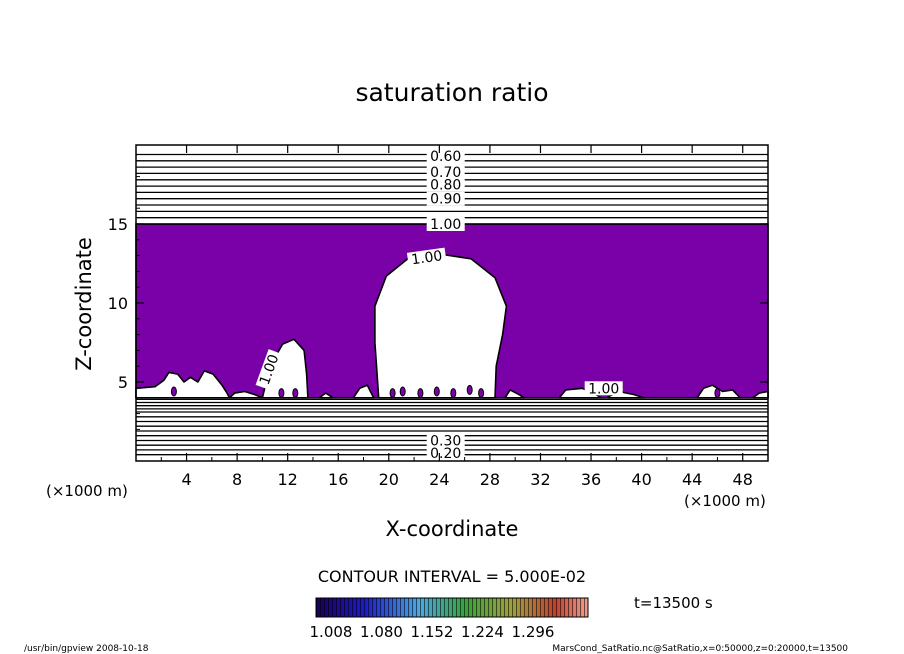 This screenshot has height=654, width=904. Describe the element at coordinates (389, 479) in the screenshot. I see `x-tick-label: 20` at that location.